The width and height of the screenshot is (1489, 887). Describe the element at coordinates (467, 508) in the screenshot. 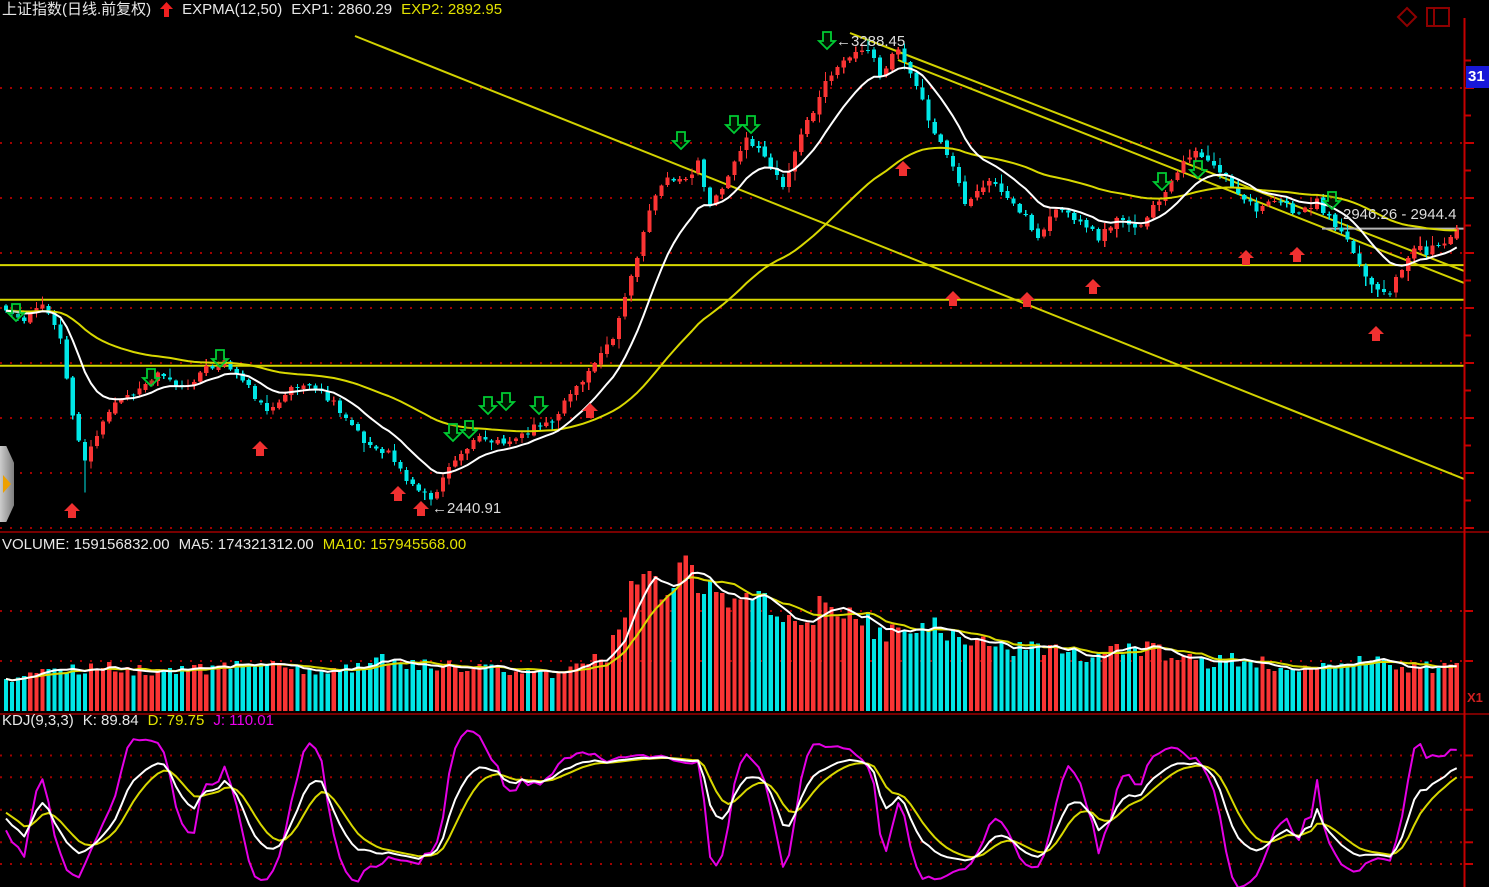

I see `low-price-label: ←2440.91` at that location.